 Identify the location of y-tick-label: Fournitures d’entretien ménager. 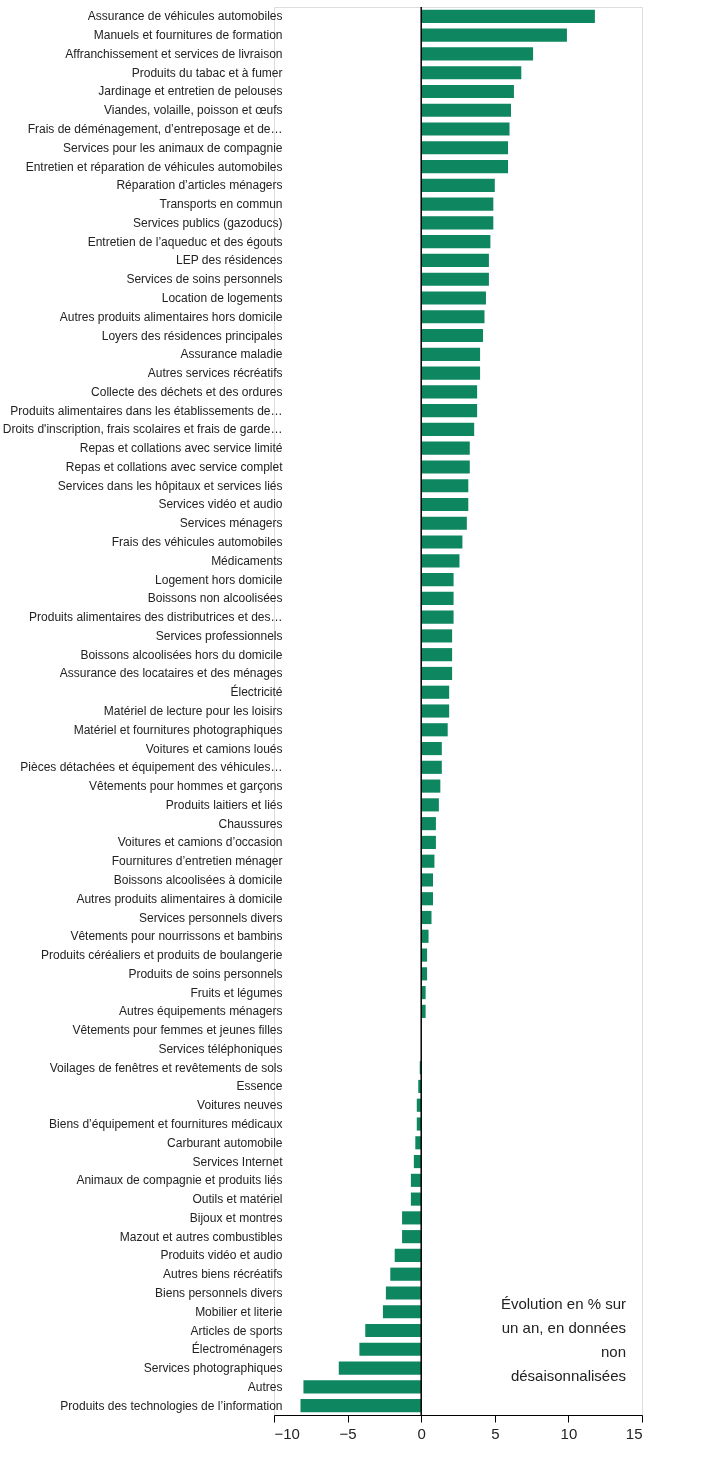
(197, 861).